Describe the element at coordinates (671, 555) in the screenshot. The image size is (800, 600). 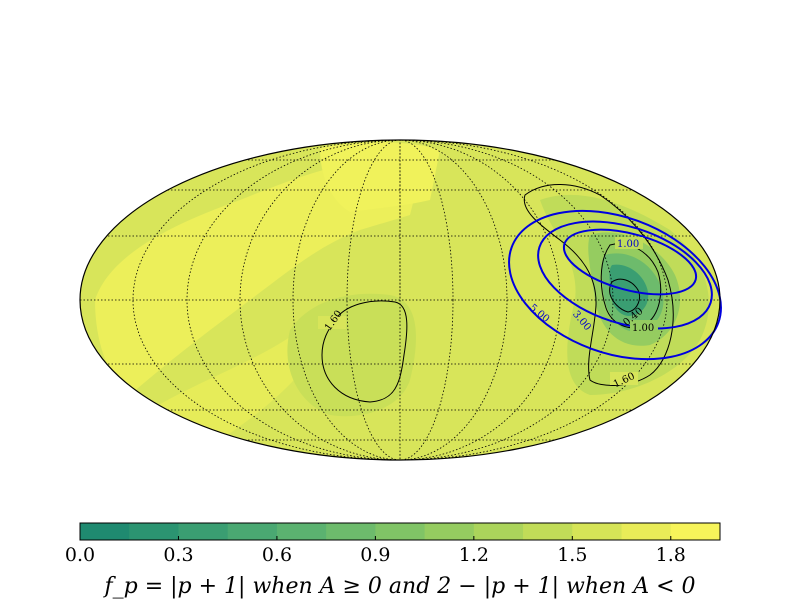
I see `colorbar-tick-label: 1.8` at that location.